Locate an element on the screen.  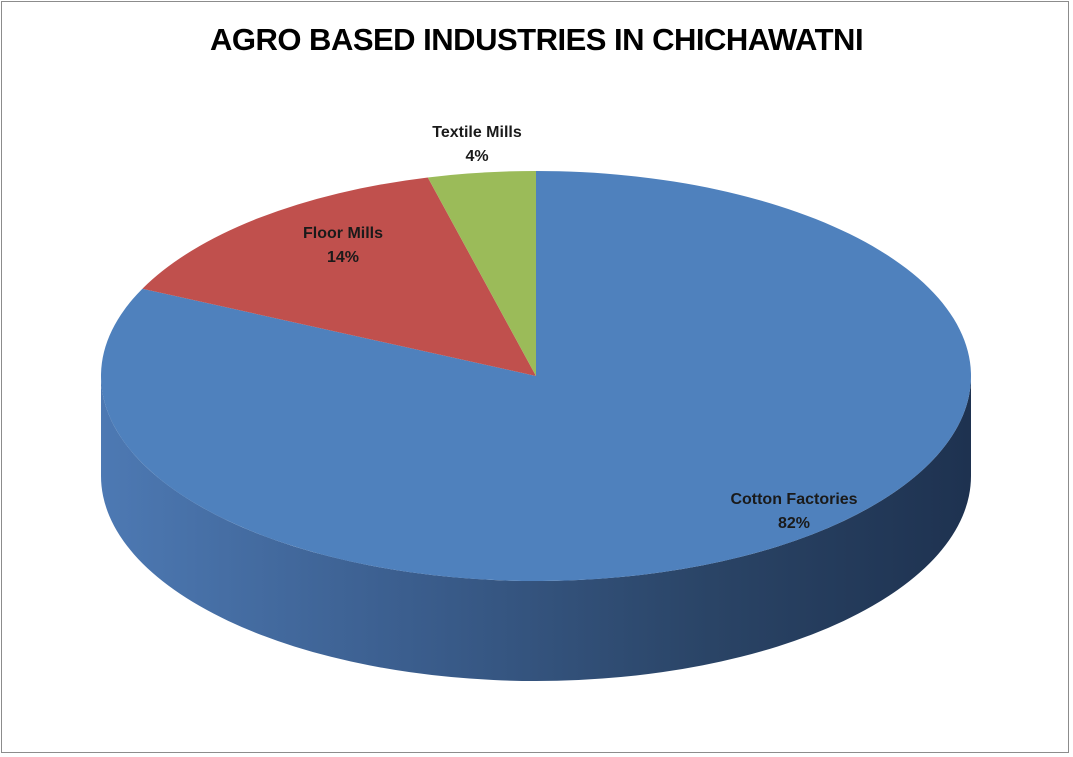
pie-label-value-textile-mills: 4% is located at coordinates (476, 156).